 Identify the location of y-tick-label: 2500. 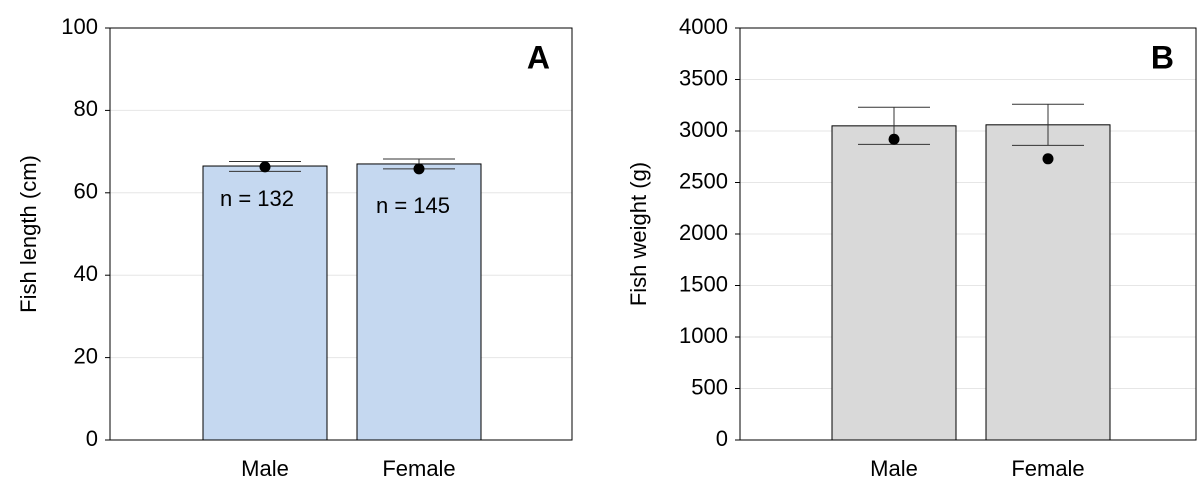
(703, 180).